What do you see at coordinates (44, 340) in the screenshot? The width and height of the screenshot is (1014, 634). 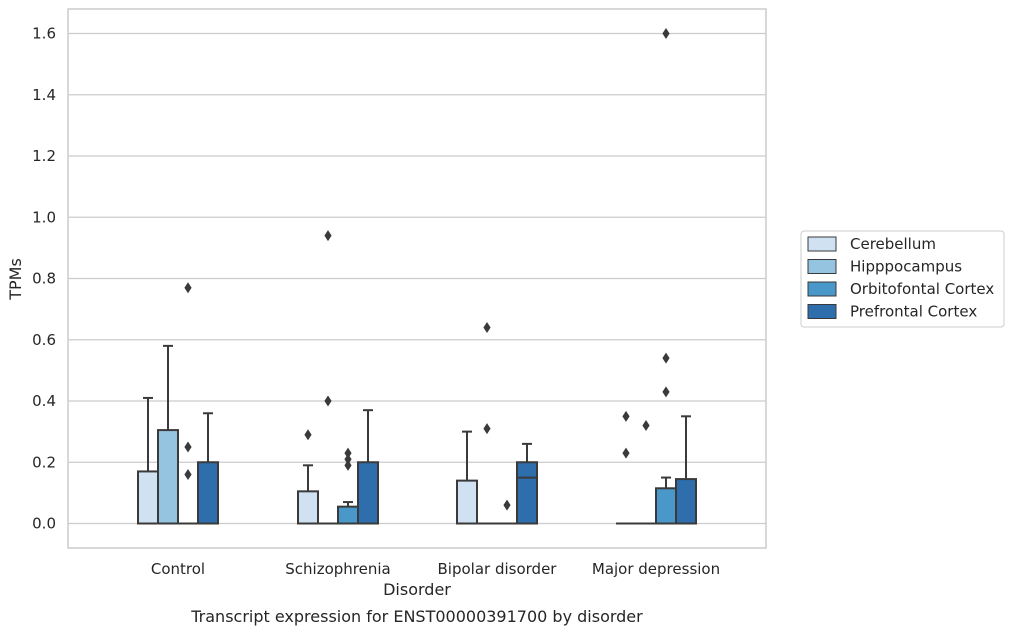 I see `y-tick-label: 0.6` at bounding box center [44, 340].